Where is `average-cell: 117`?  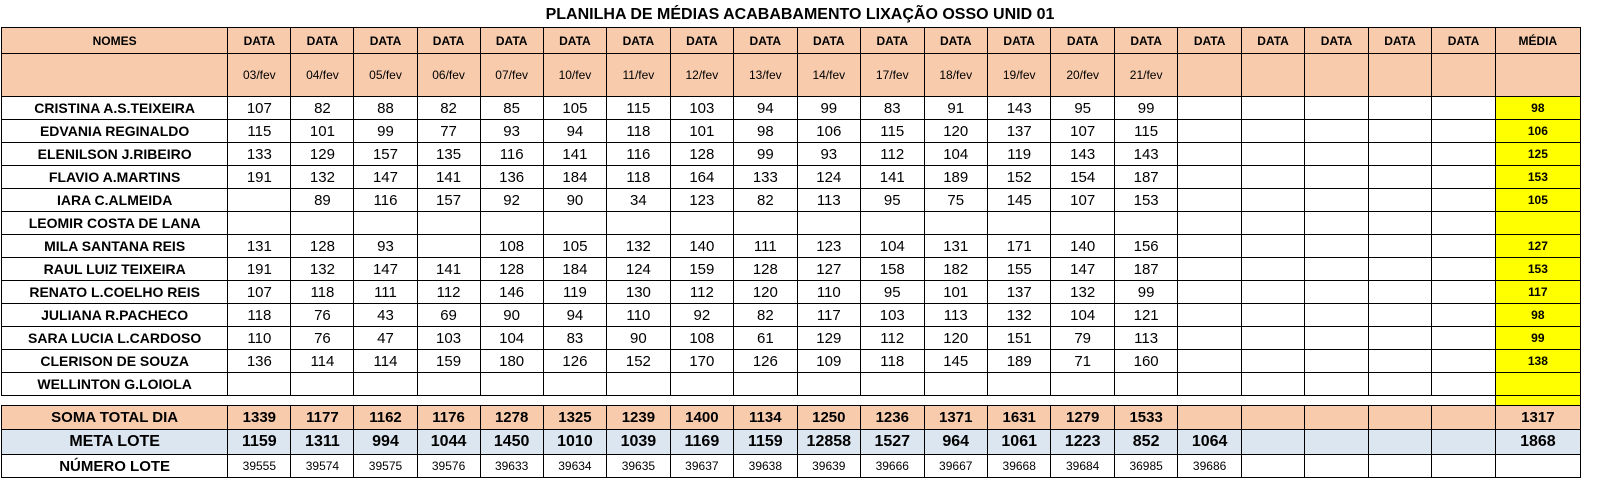
average-cell: 117 is located at coordinates (1538, 292).